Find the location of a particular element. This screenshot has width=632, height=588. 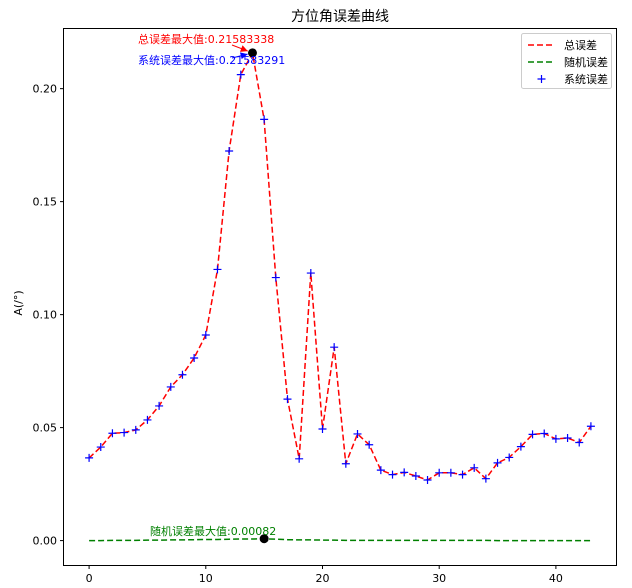

x-tick-label: 30 is located at coordinates (439, 578).